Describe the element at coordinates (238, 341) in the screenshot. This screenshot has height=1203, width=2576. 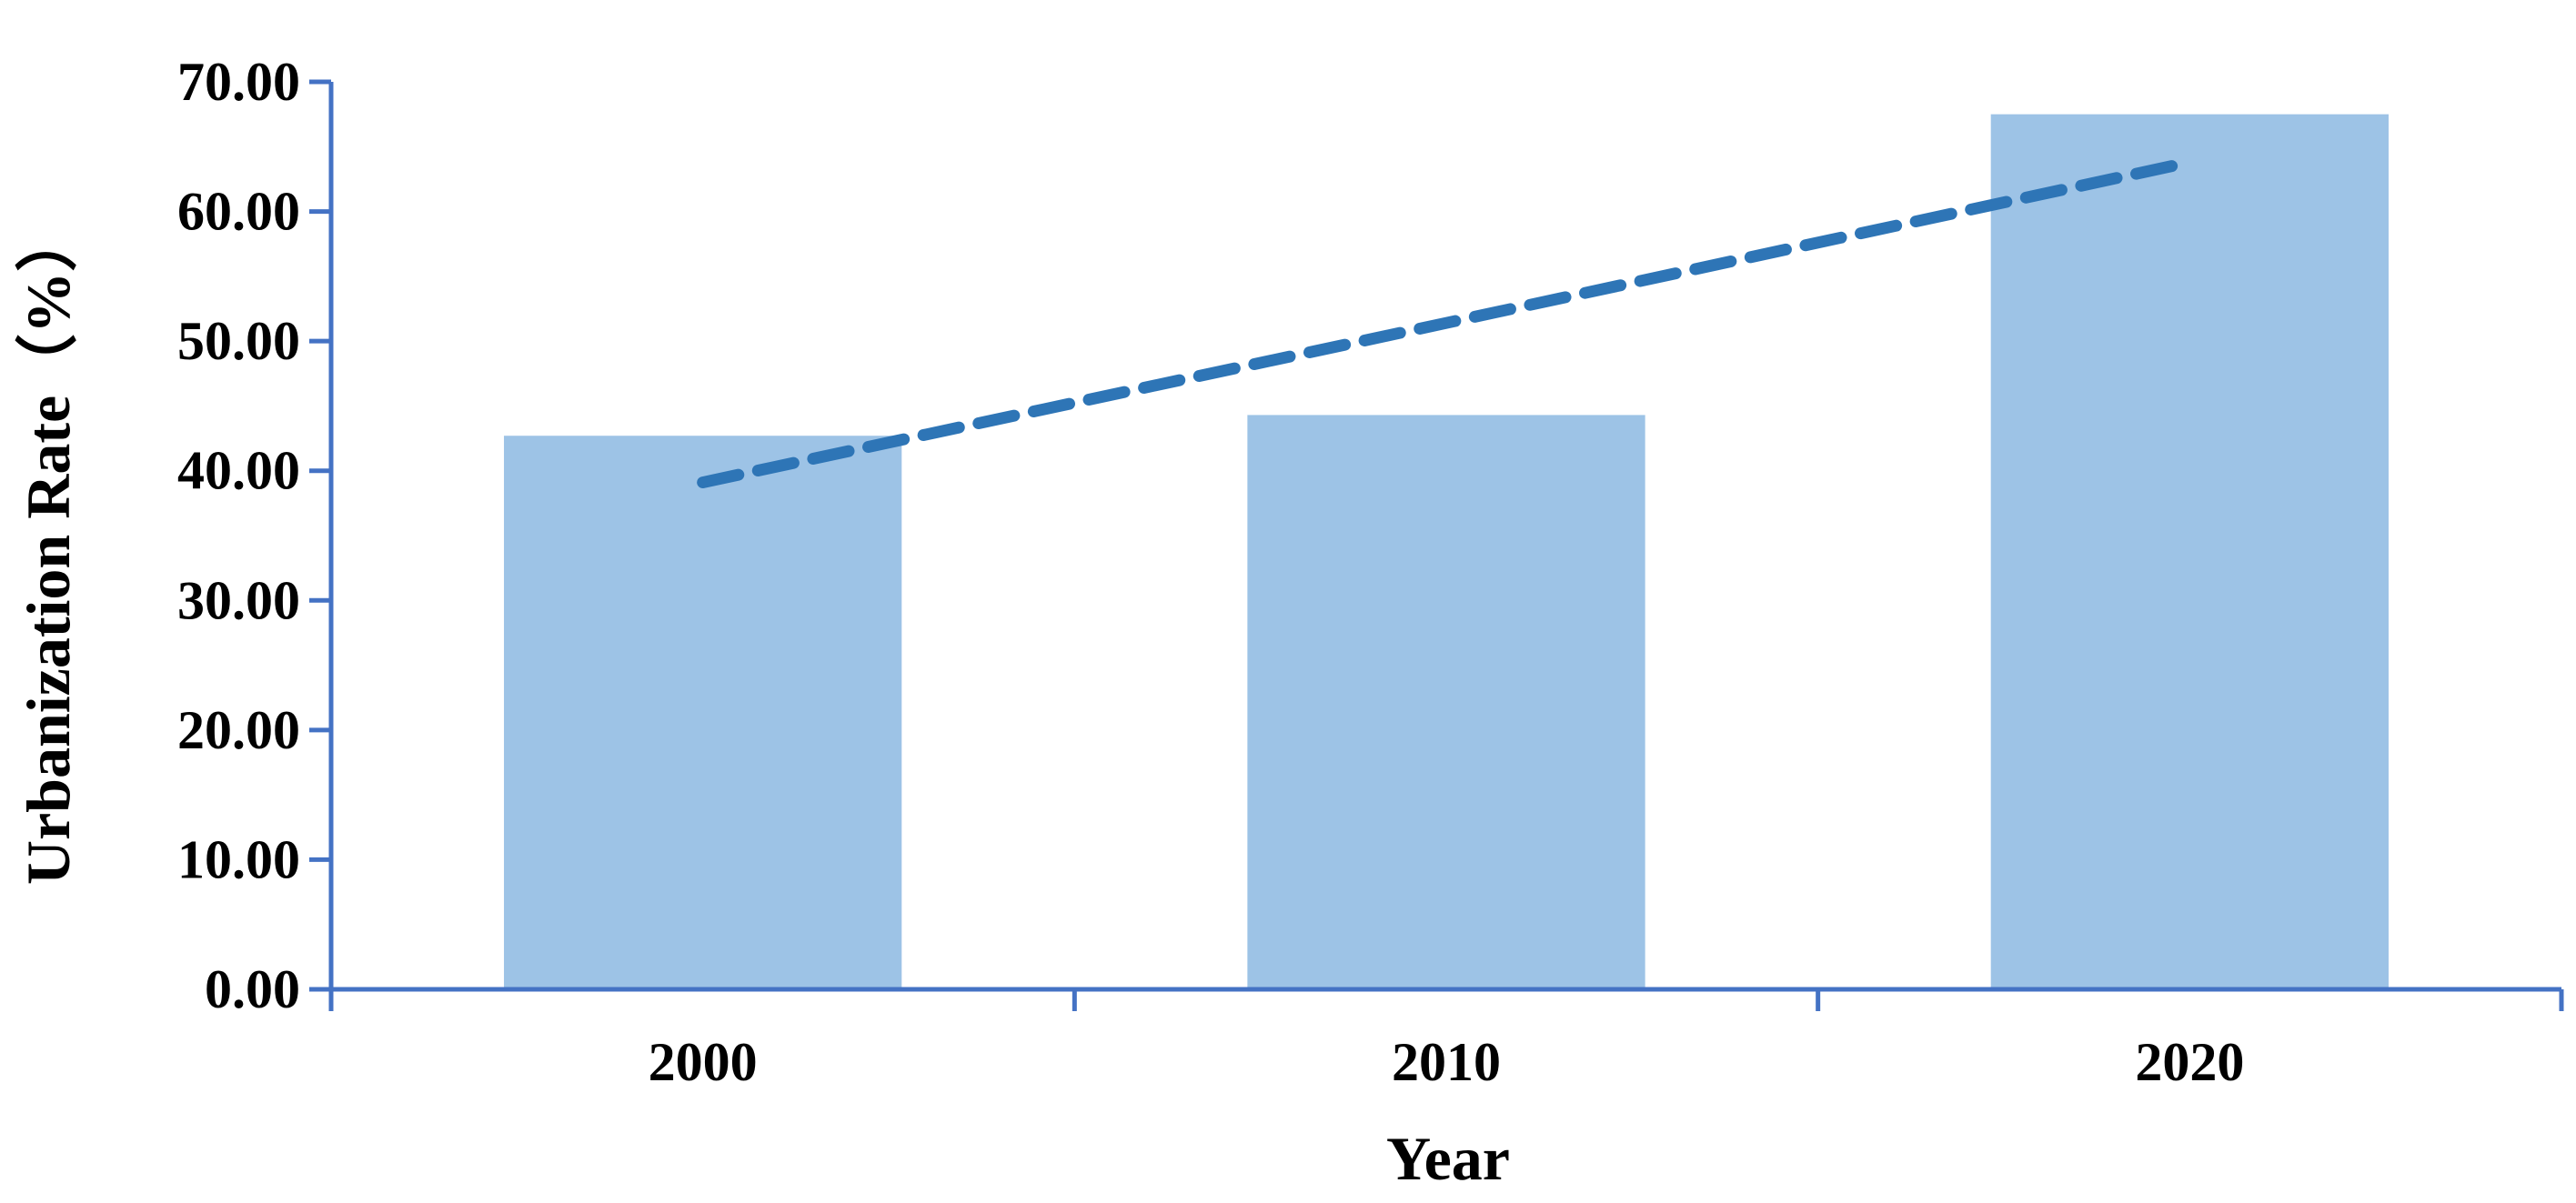
I see `y-tick-label: 50.00` at that location.